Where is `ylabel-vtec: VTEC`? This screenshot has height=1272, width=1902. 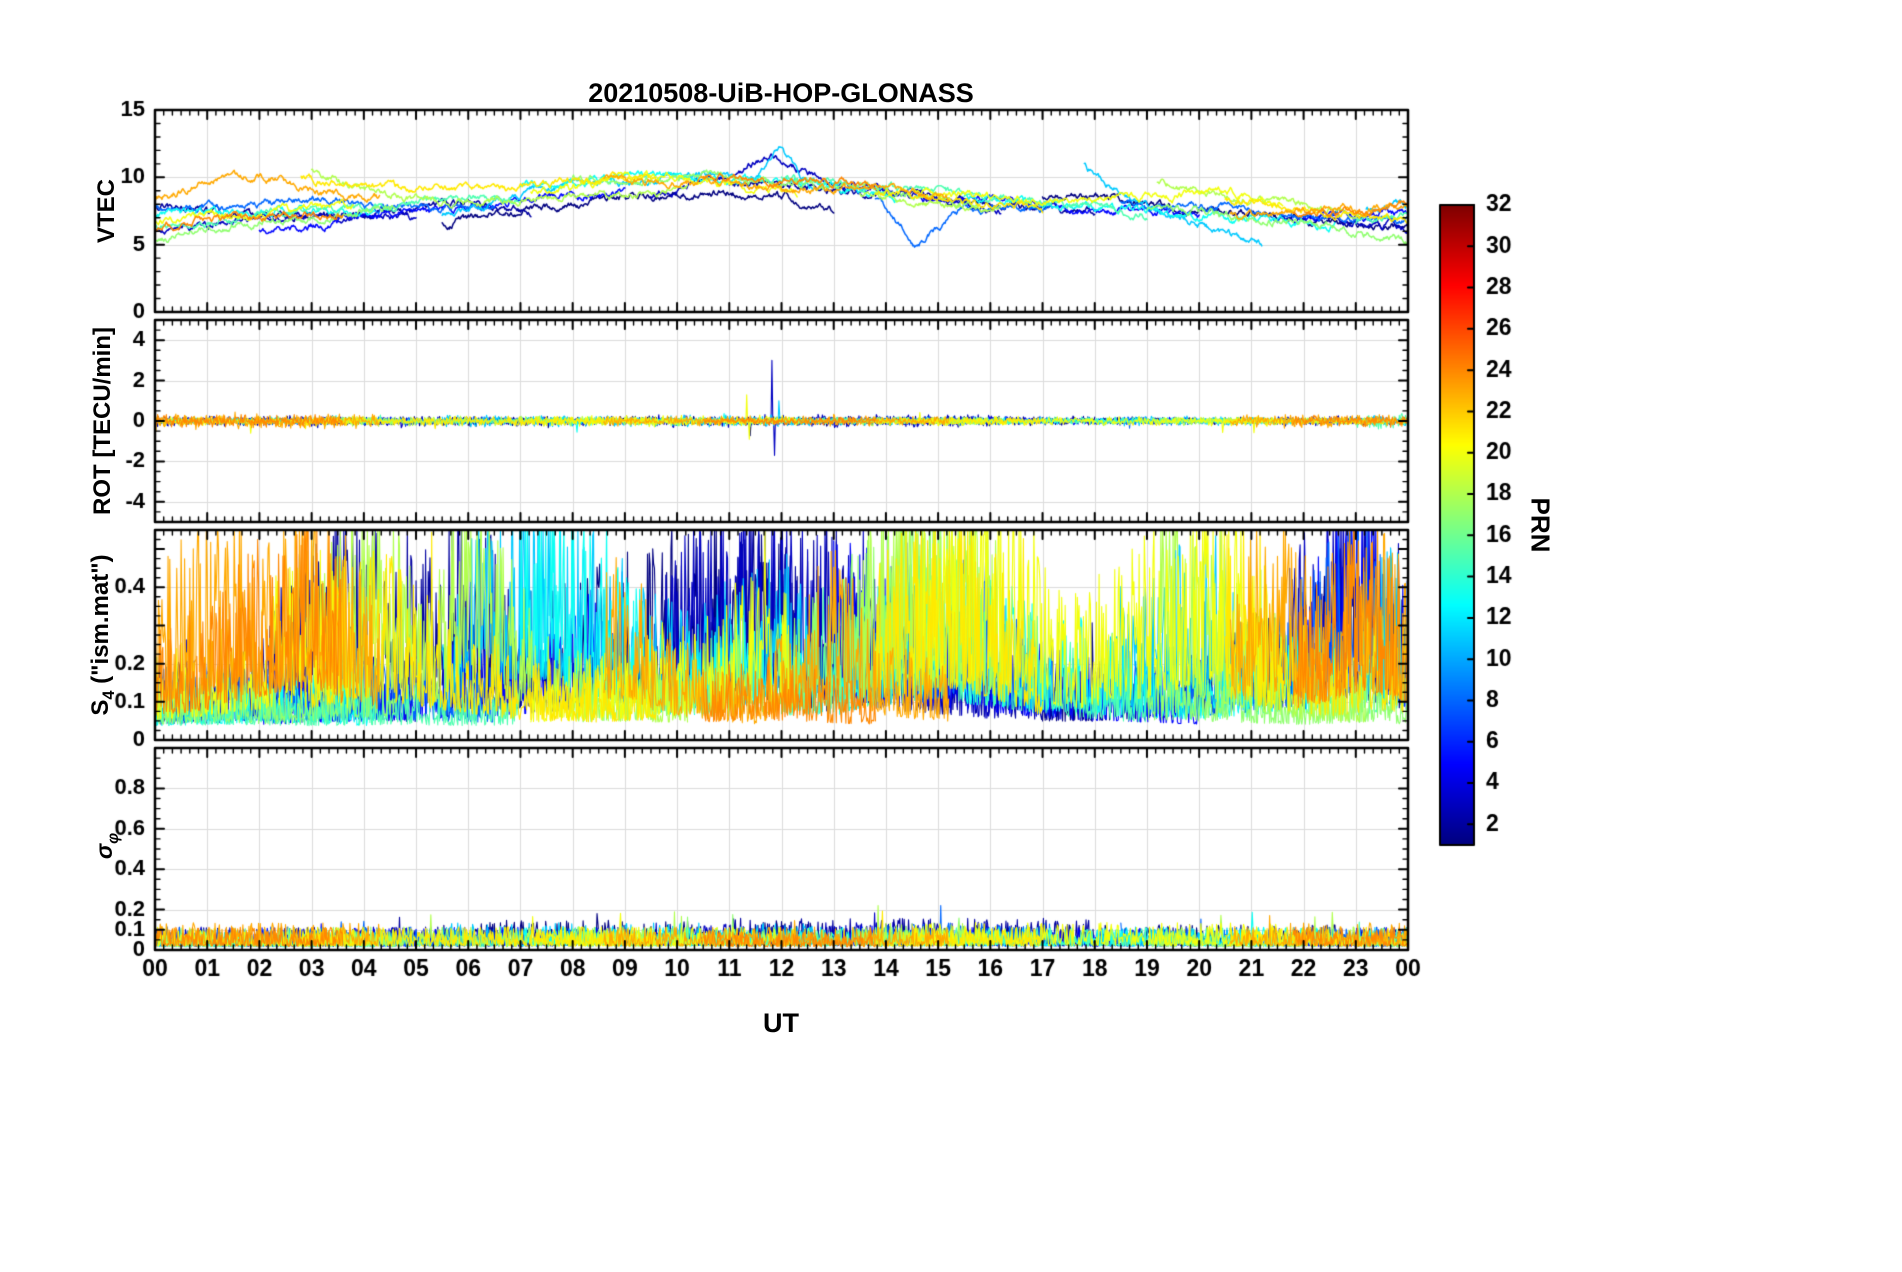
ylabel-vtec: VTEC is located at coordinates (106, 211).